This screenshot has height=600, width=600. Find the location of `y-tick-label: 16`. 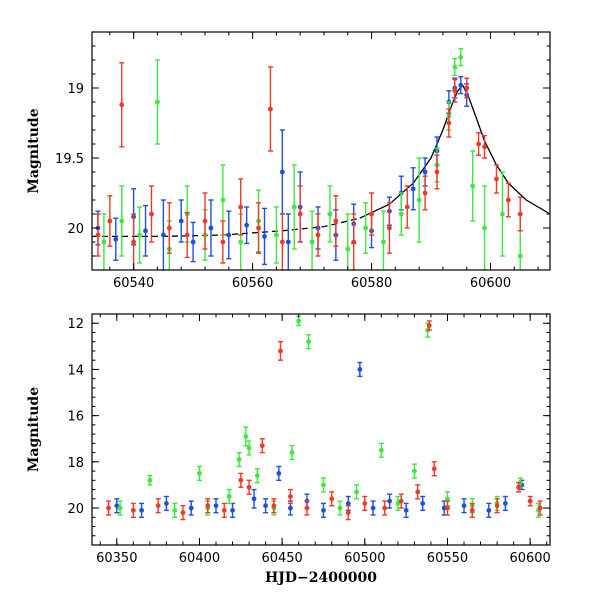

y-tick-label: 16 is located at coordinates (75, 417).